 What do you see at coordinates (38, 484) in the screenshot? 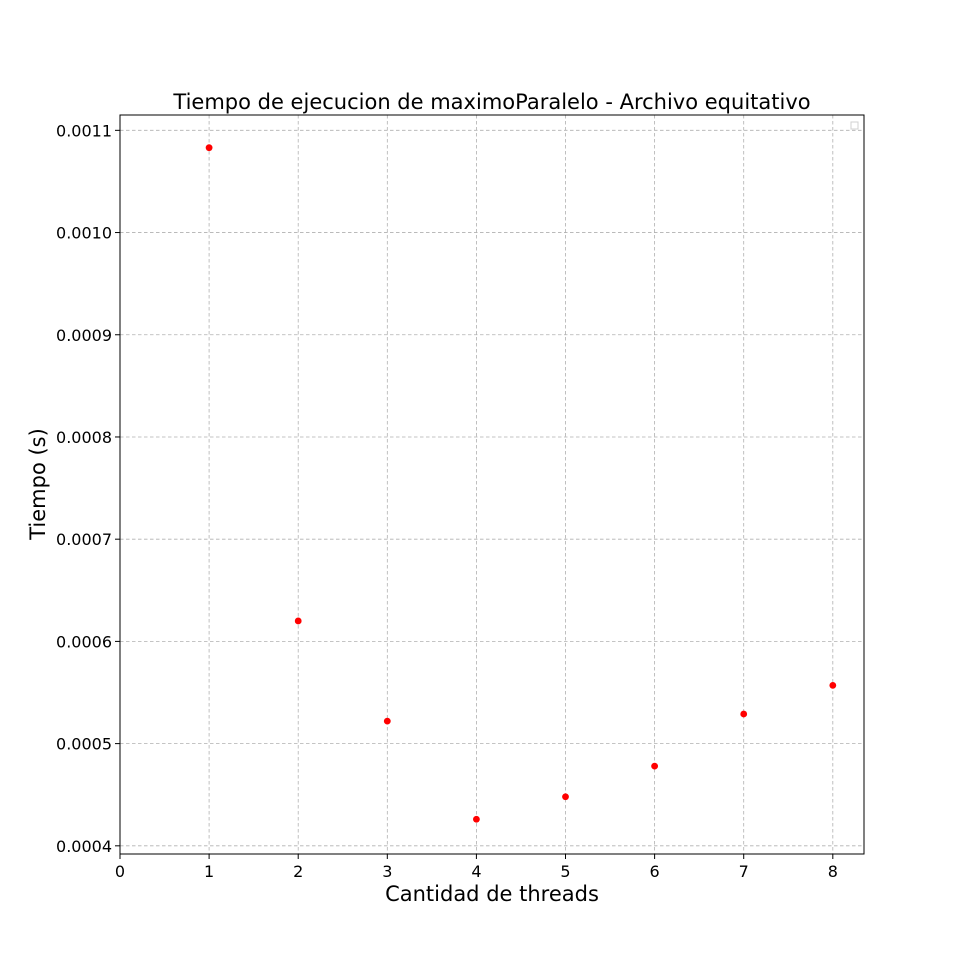
I see `y-axis-label: Tiempo (s)` at bounding box center [38, 484].